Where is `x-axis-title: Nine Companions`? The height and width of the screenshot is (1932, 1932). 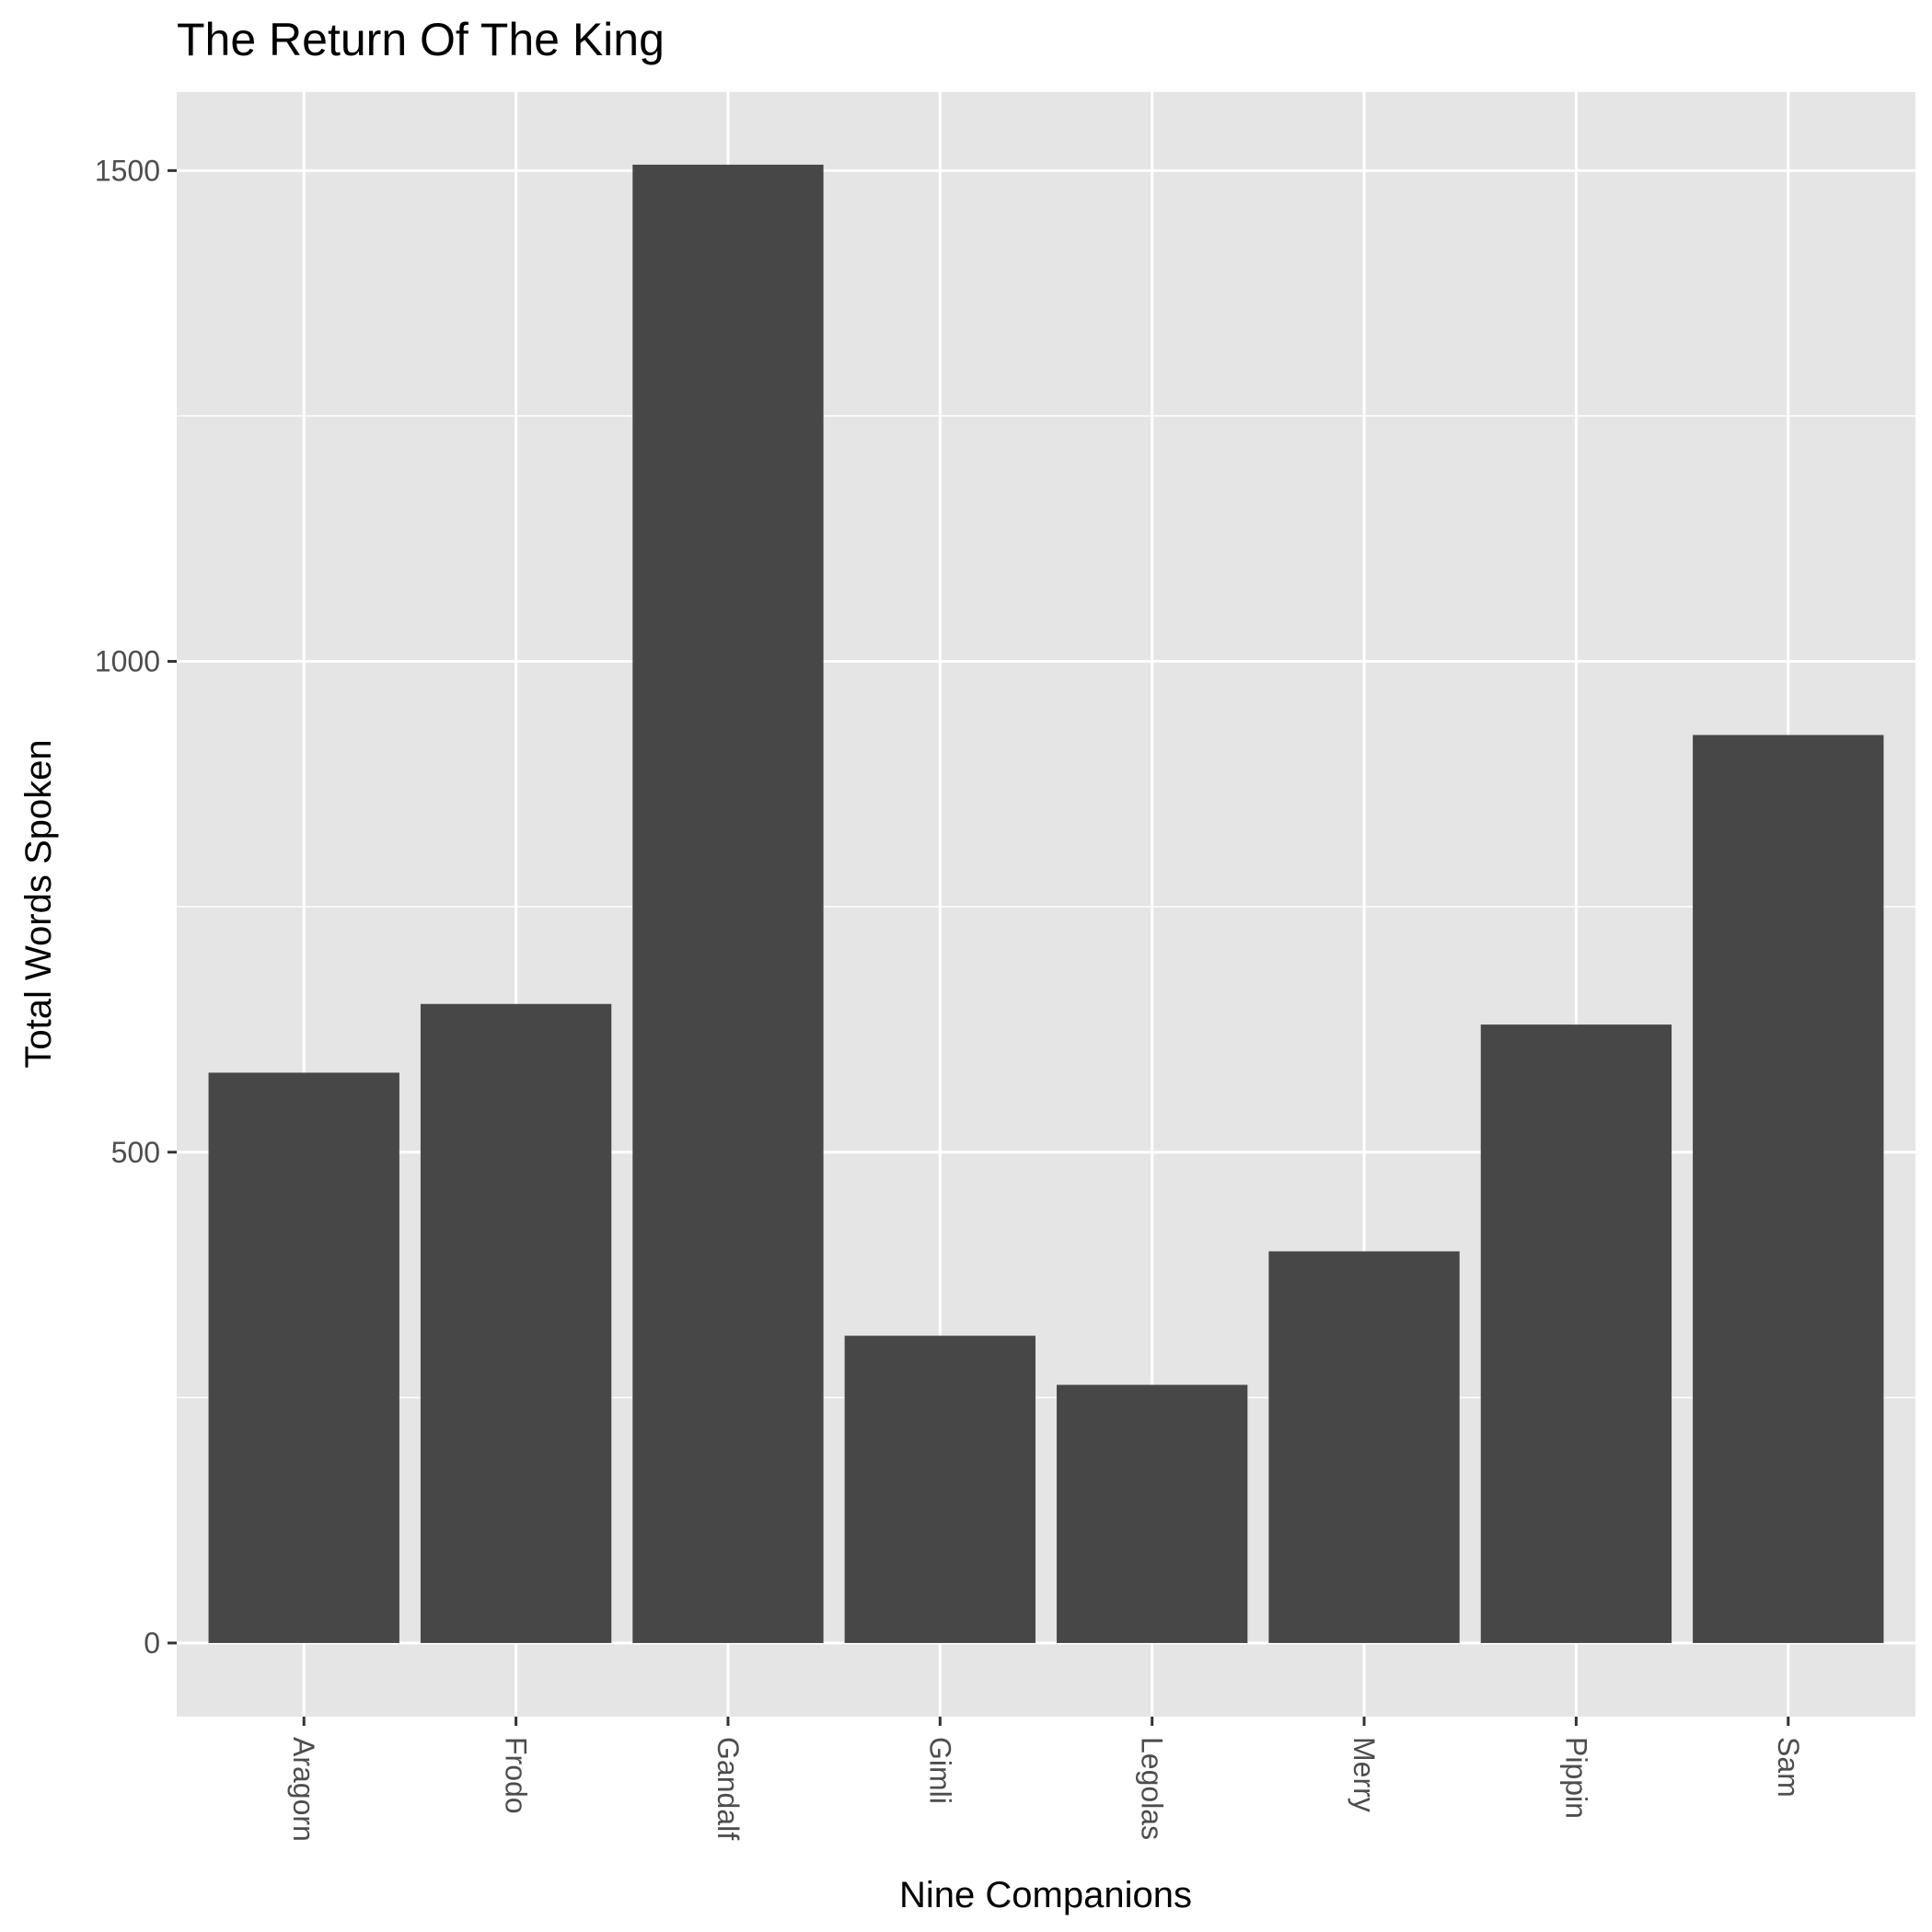 x-axis-title: Nine Companions is located at coordinates (1046, 1895).